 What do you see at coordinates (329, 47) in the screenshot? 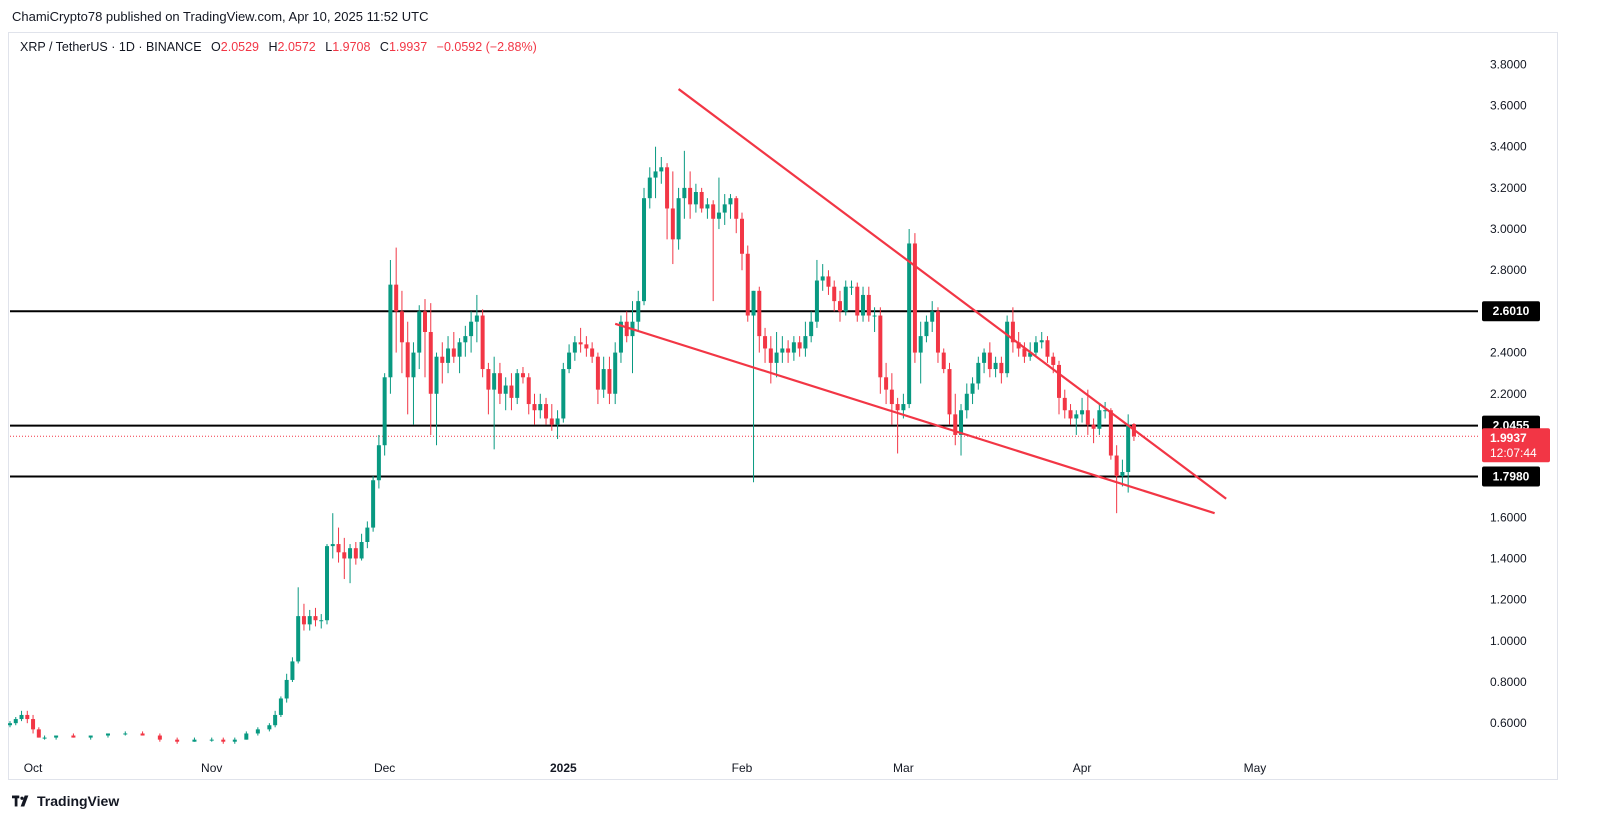
I see `low-key: L` at bounding box center [329, 47].